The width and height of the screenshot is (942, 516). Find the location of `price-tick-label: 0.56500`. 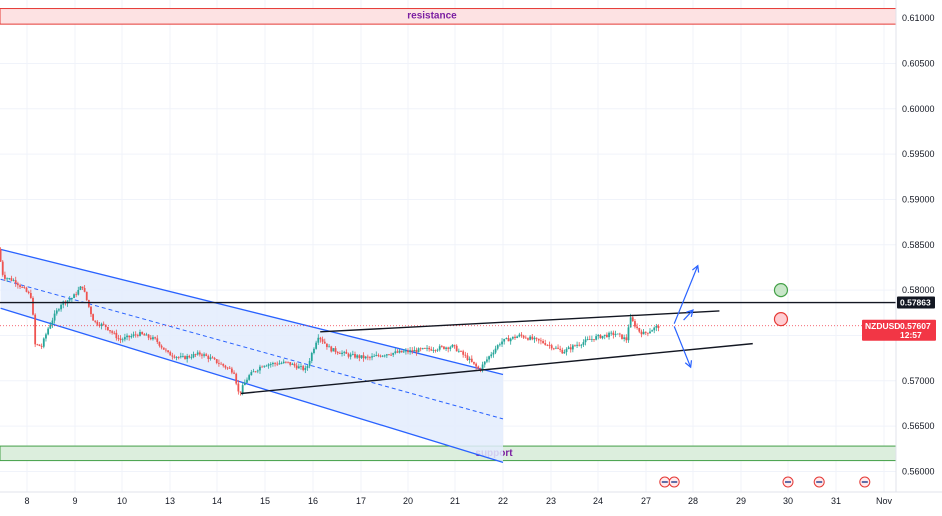

price-tick-label: 0.56500 is located at coordinates (918, 426).